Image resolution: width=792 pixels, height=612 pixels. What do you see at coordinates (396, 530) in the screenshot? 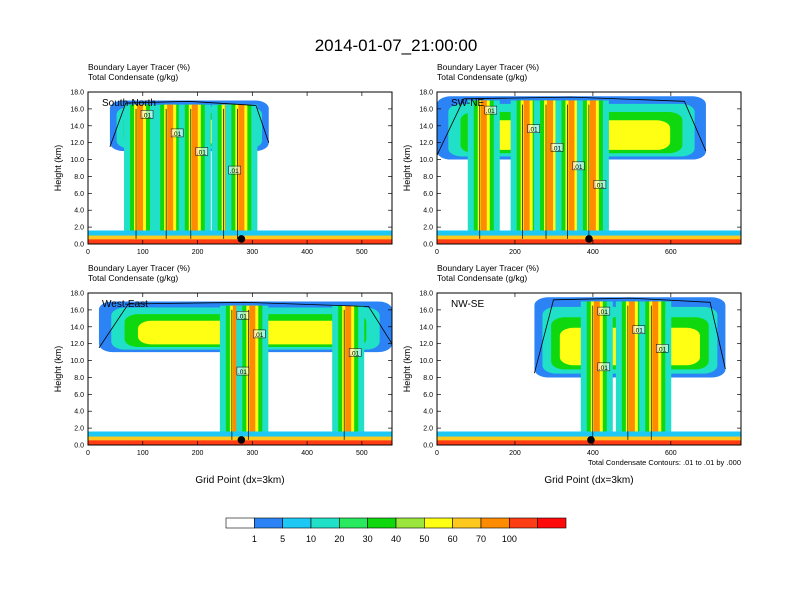
I see `colorbar: 1 5 10 20 30 40 50 60 70 100` at bounding box center [396, 530].